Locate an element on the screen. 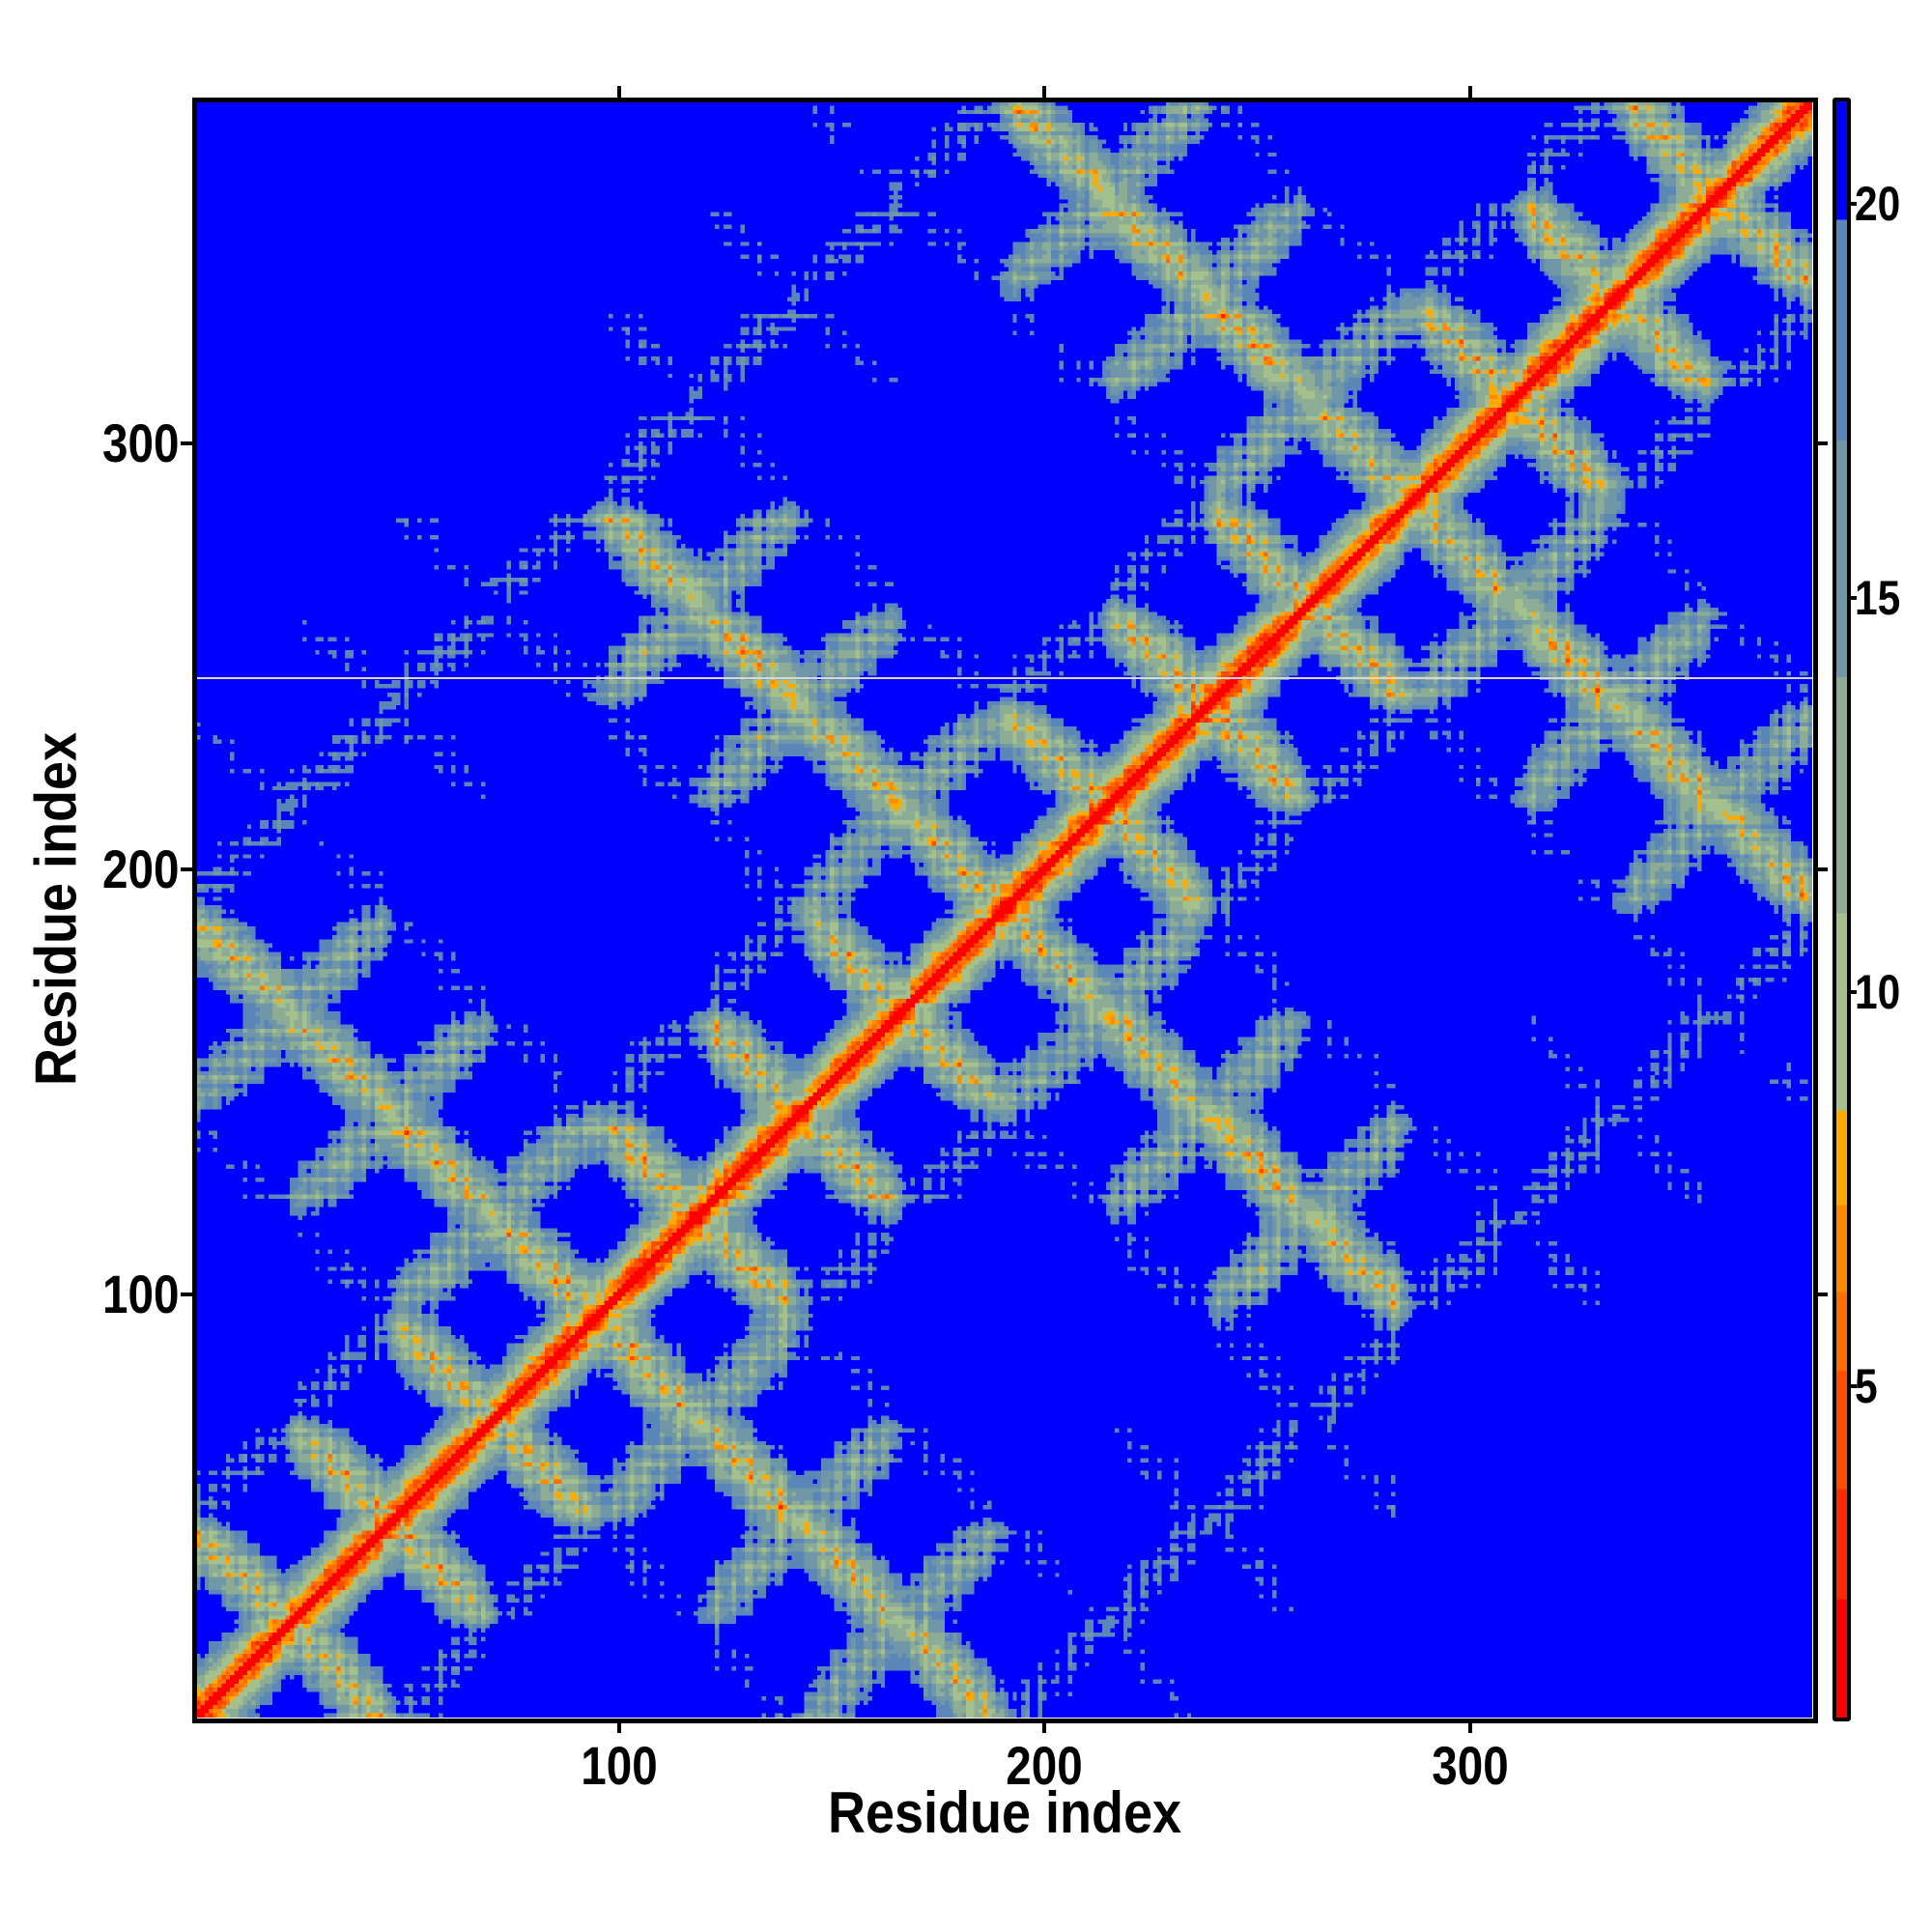 The image size is (1932, 1932). colorbar-tick-label: 20 is located at coordinates (1878, 204).